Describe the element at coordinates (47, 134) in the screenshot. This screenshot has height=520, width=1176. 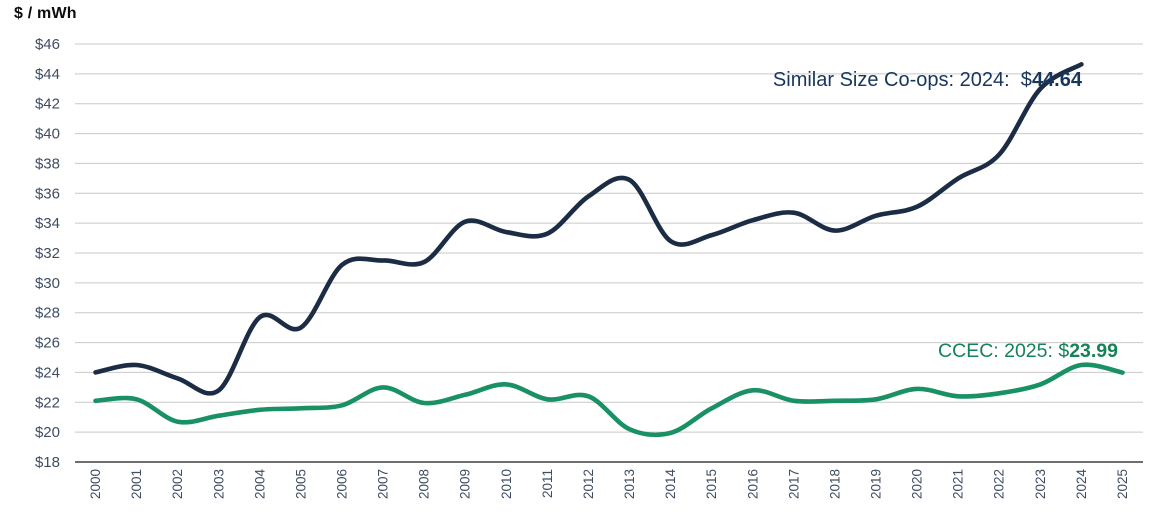
I see `y-tick-label: $40` at that location.